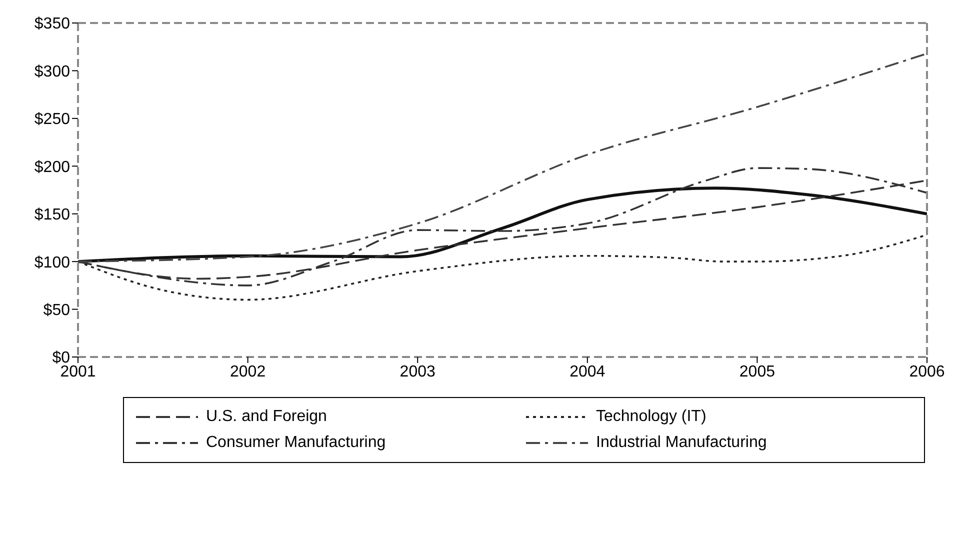 Image resolution: width=955 pixels, height=554 pixels. I want to click on y-tick-label: $200, so click(52, 167).